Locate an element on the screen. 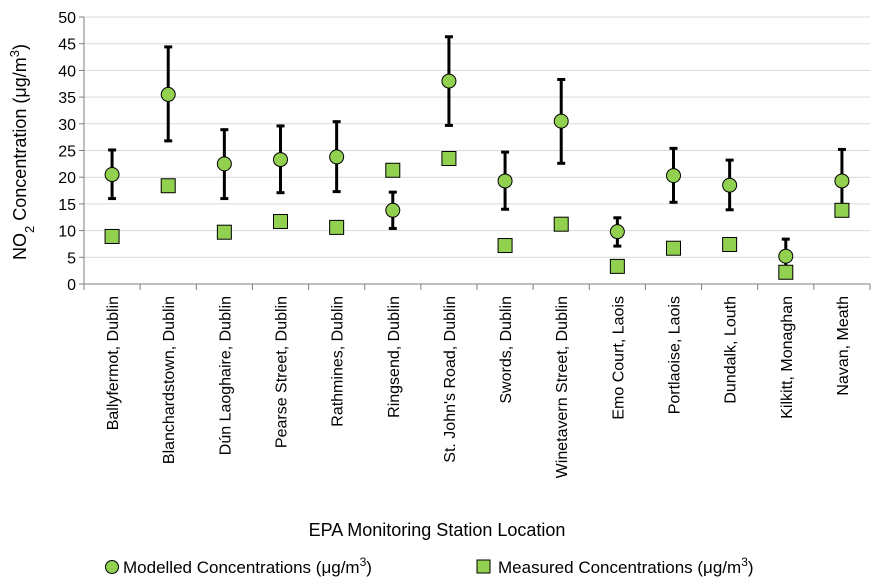 The height and width of the screenshot is (584, 873). y-tick-label: 20 is located at coordinates (67, 178).